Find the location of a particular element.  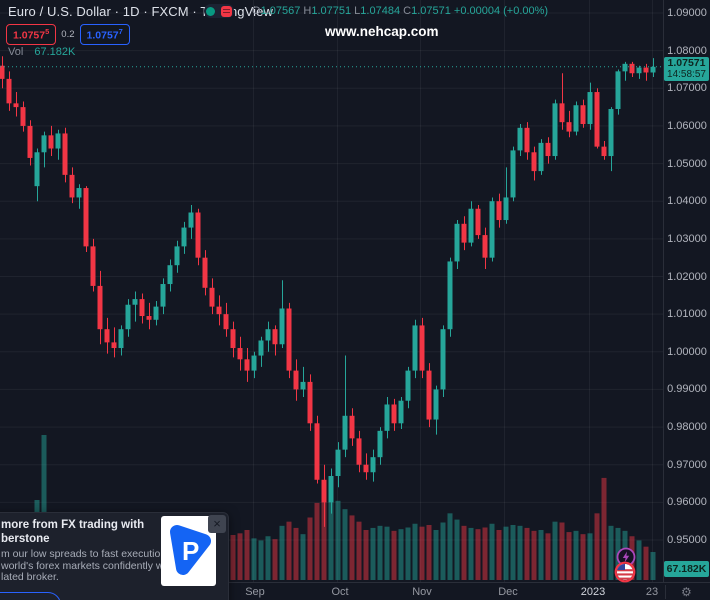

spread-value: 0.2 is located at coordinates (68, 34).